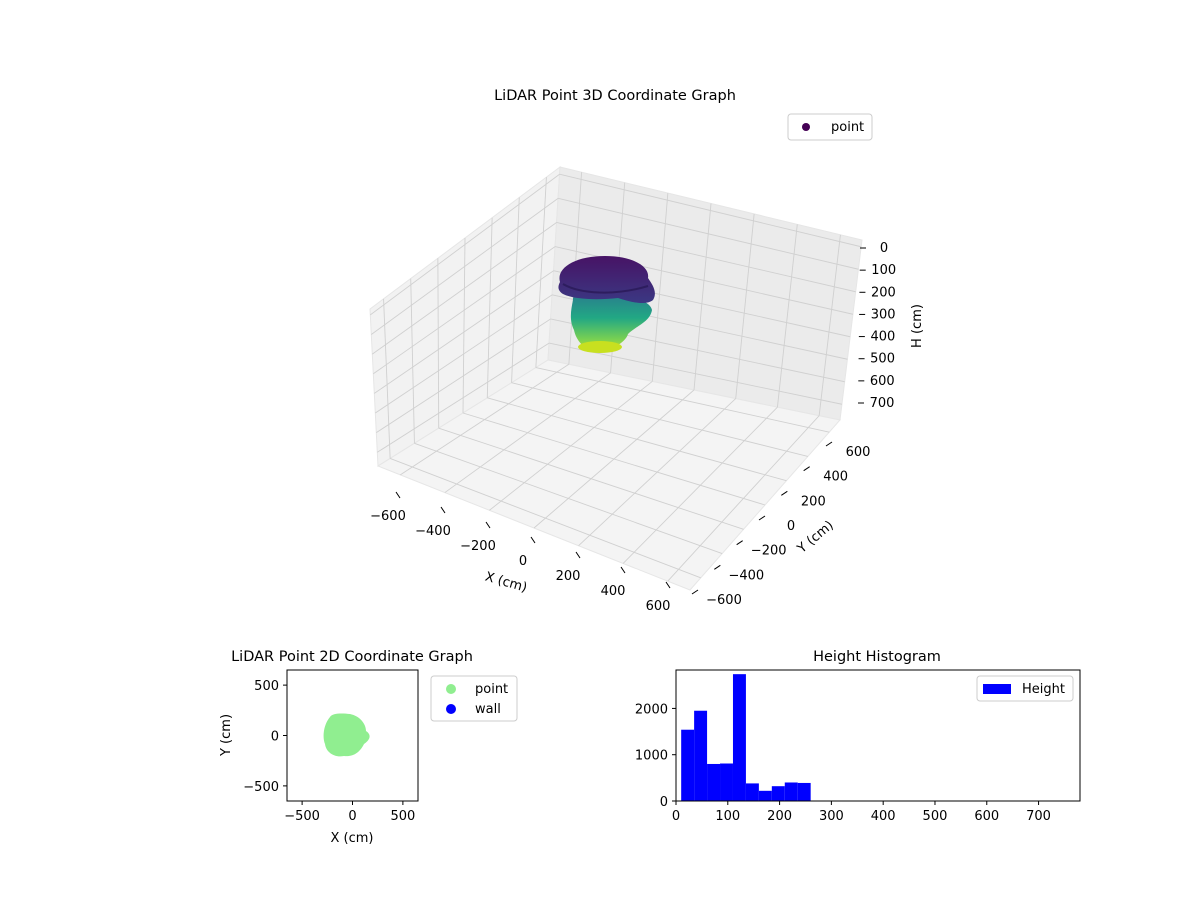 This screenshot has height=900, width=1200. I want to click on histogram-xtick-label: 600, so click(986, 816).